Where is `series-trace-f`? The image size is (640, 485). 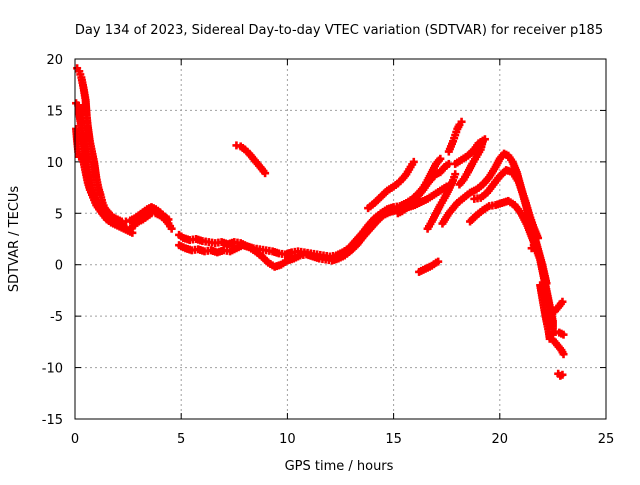
series-trace-f is located at coordinates (313, 226).